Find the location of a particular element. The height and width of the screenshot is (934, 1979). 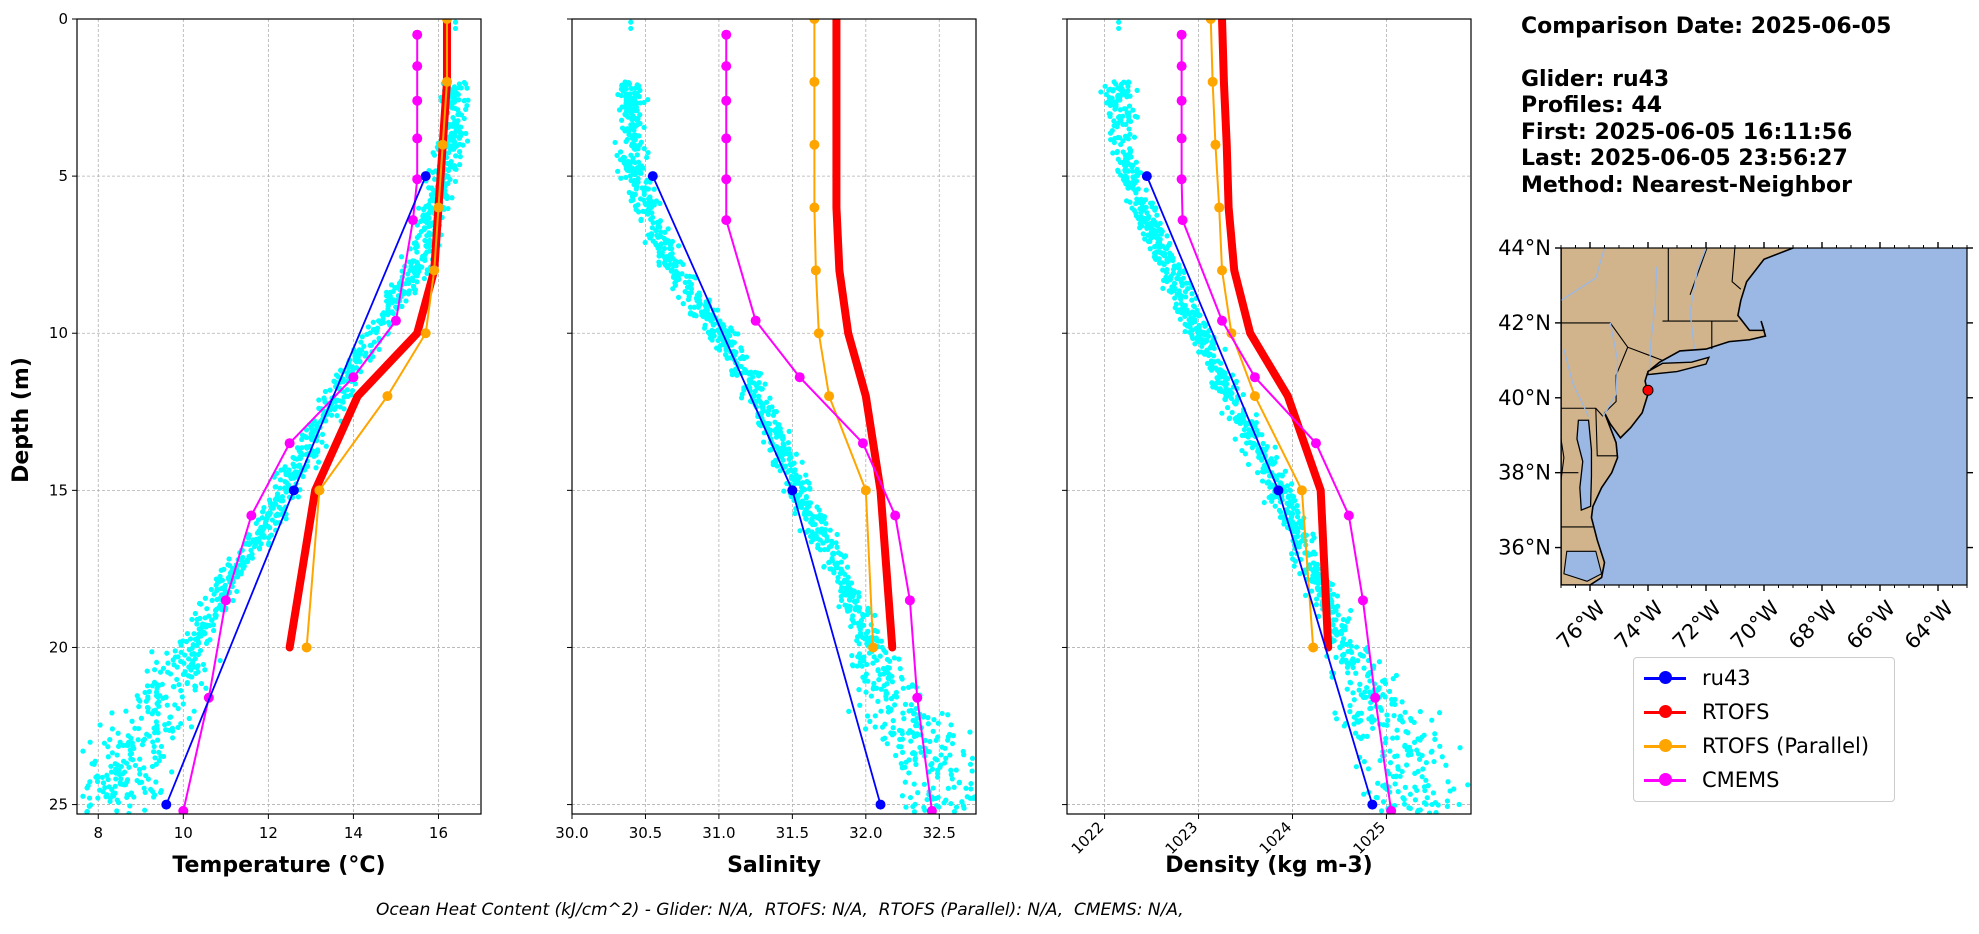

x-tick-label: 31.5 is located at coordinates (792, 833).